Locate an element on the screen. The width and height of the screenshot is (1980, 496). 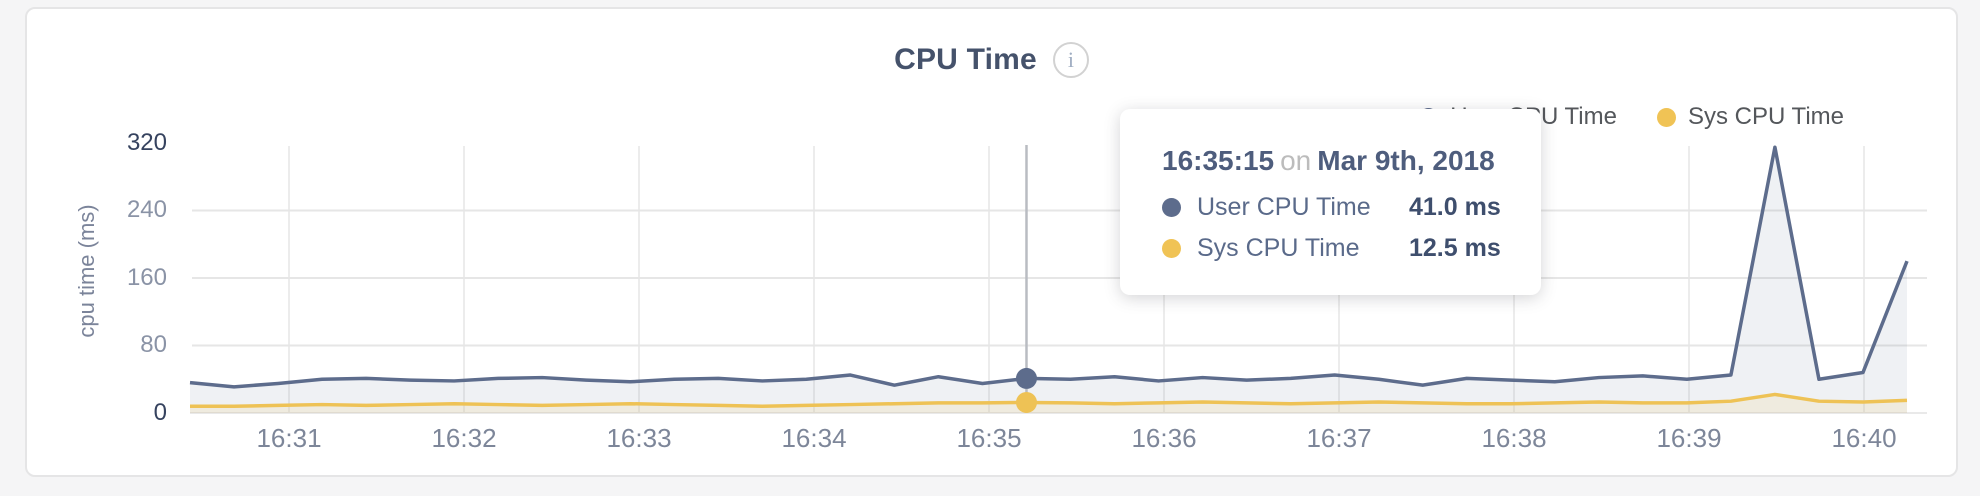
hover-dot-user is located at coordinates (1026, 378).